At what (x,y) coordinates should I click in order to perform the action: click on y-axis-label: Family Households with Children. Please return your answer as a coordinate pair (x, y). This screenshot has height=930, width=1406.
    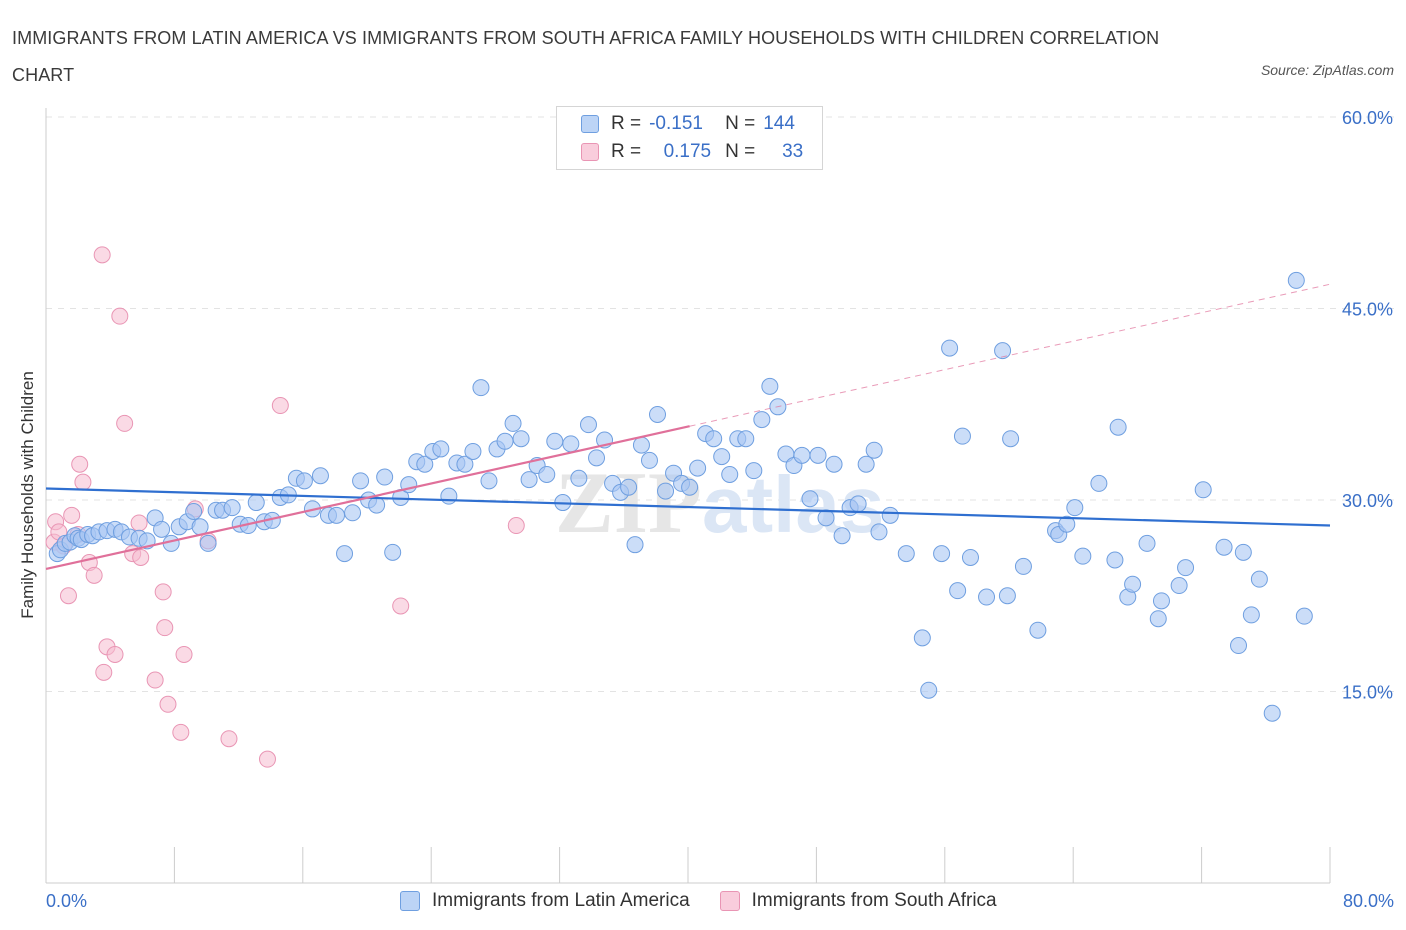
    Looking at the image, I should click on (27, 495).